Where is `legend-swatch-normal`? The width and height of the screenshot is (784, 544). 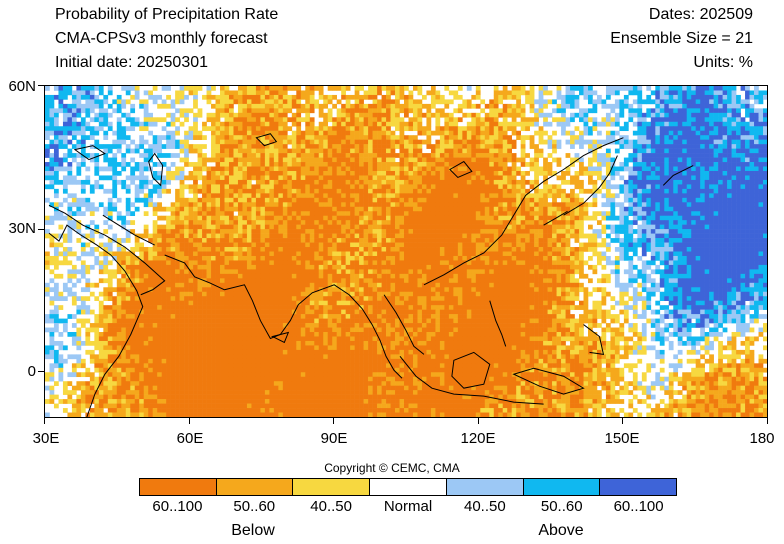 legend-swatch-normal is located at coordinates (408, 487).